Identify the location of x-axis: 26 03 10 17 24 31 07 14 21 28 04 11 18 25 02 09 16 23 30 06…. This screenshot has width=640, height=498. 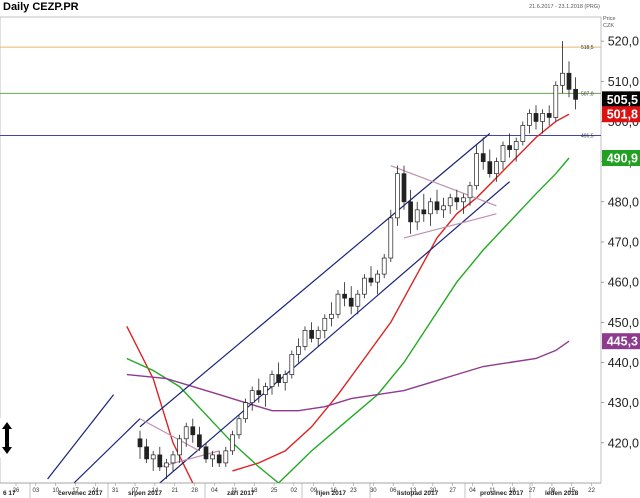
(300, 490).